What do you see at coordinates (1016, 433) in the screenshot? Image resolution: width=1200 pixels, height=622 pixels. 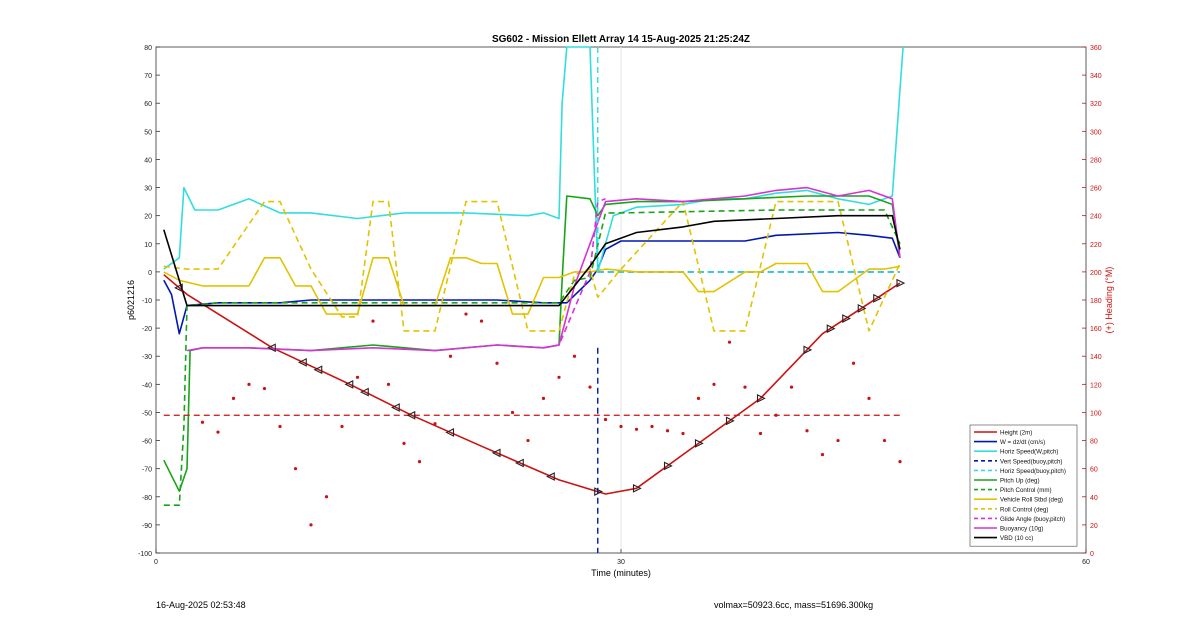 I see `legend-label: Height (2m)` at bounding box center [1016, 433].